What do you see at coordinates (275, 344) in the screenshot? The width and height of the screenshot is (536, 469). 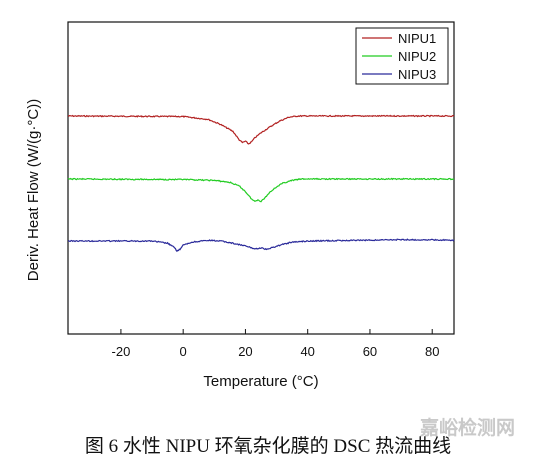 I see `x-axis-ticks: -20 0 20 40 60 80` at bounding box center [275, 344].